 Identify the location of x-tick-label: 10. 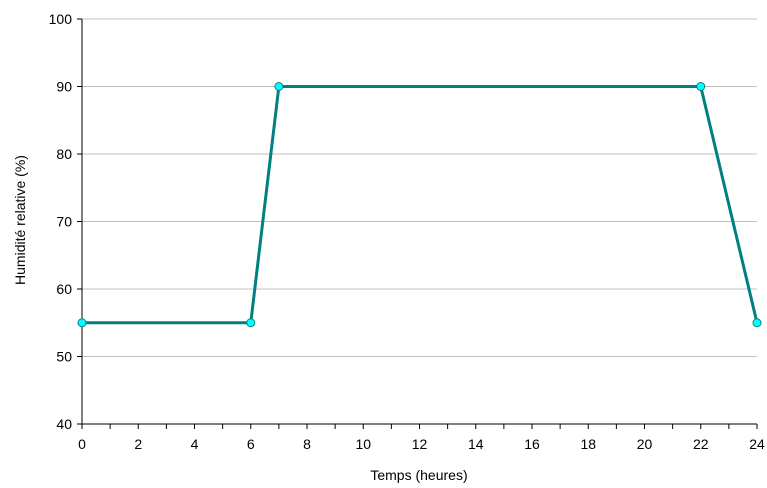
(363, 444).